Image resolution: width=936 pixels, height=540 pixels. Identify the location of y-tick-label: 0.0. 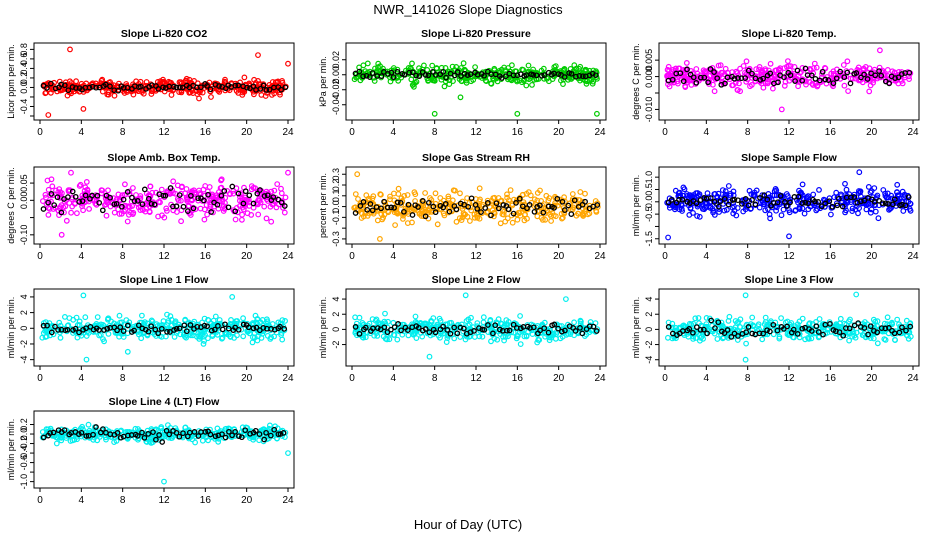
(649, 202).